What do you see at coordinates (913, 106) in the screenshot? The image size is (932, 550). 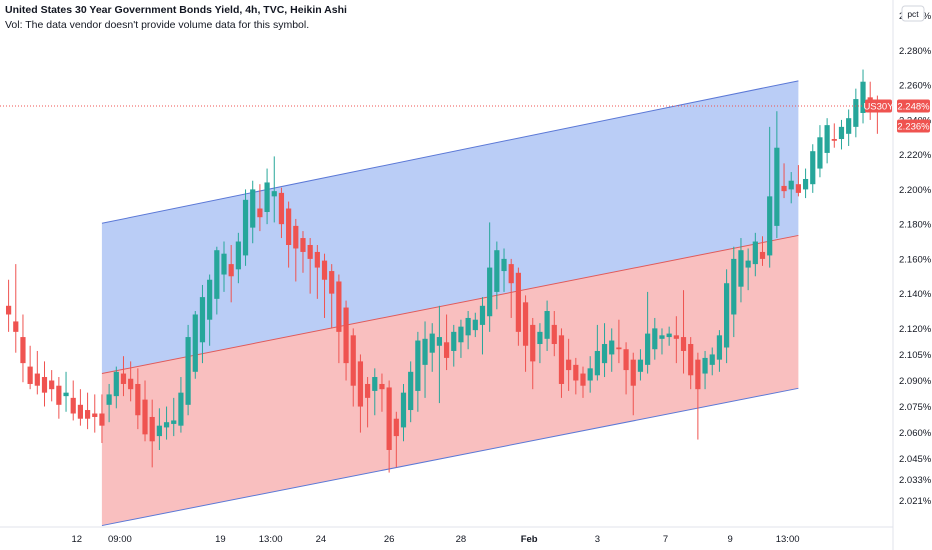 I see `last-price-tag` at bounding box center [913, 106].